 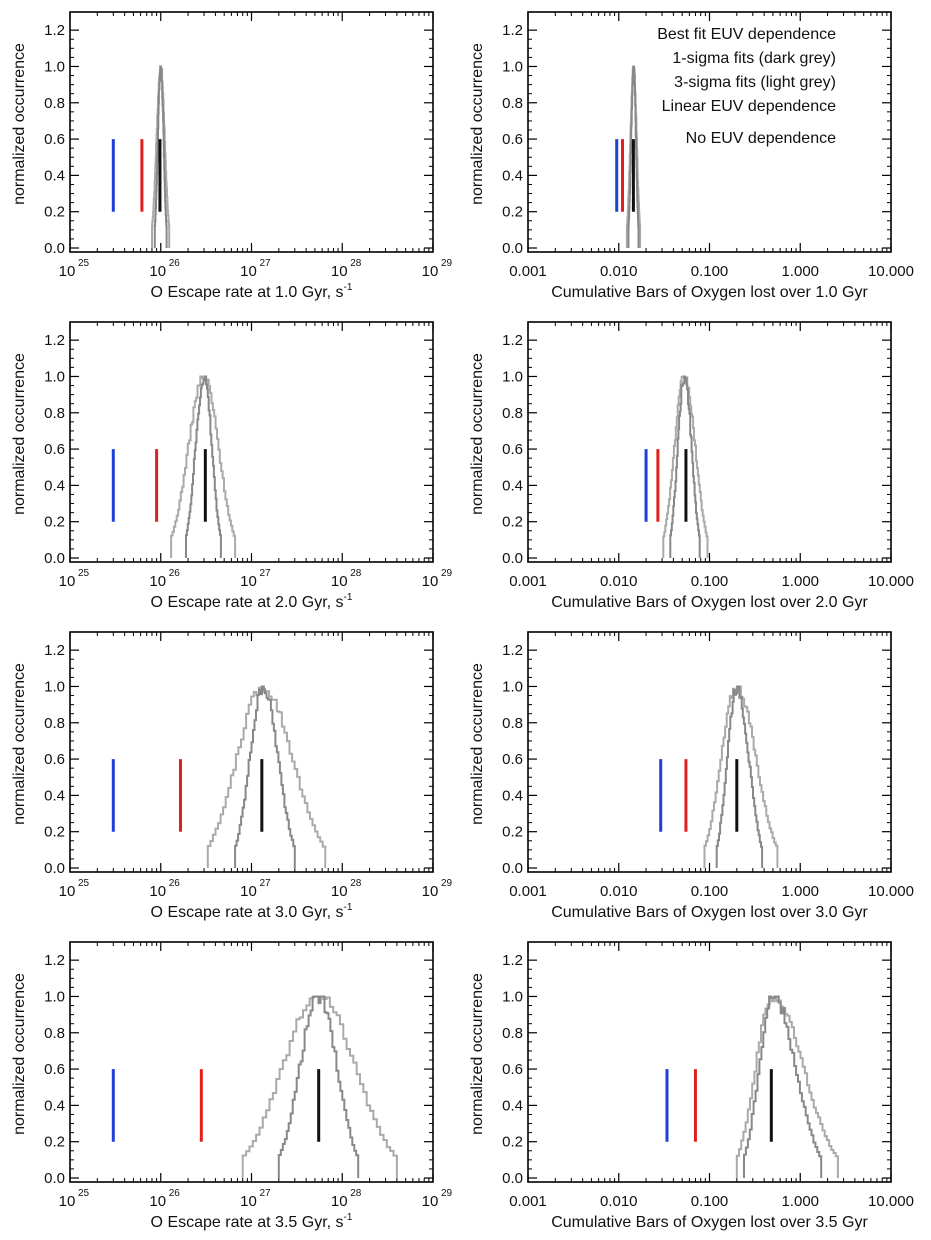 I want to click on legend-entry-sigma1: 1-sigma fits (dark grey), so click(x=754, y=58).